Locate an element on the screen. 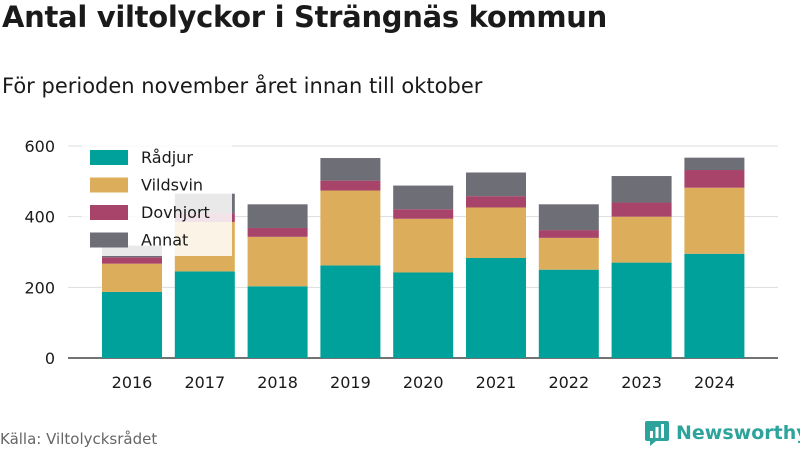 This screenshot has height=450, width=800. legend-label: Dovhjort is located at coordinates (175, 212).